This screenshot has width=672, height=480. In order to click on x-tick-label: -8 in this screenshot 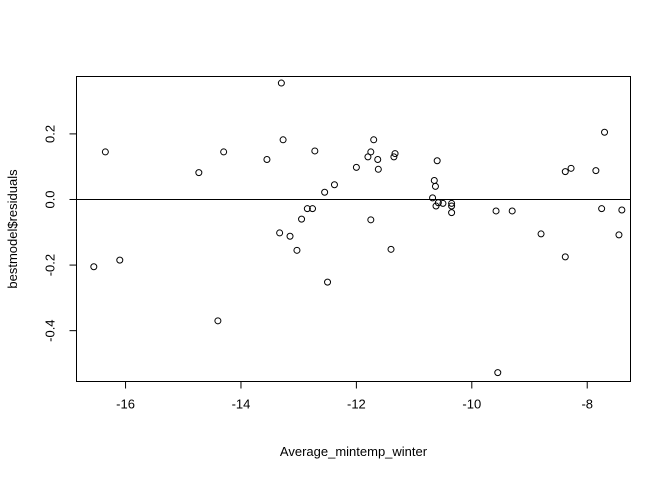, I will do `click(587, 404)`.